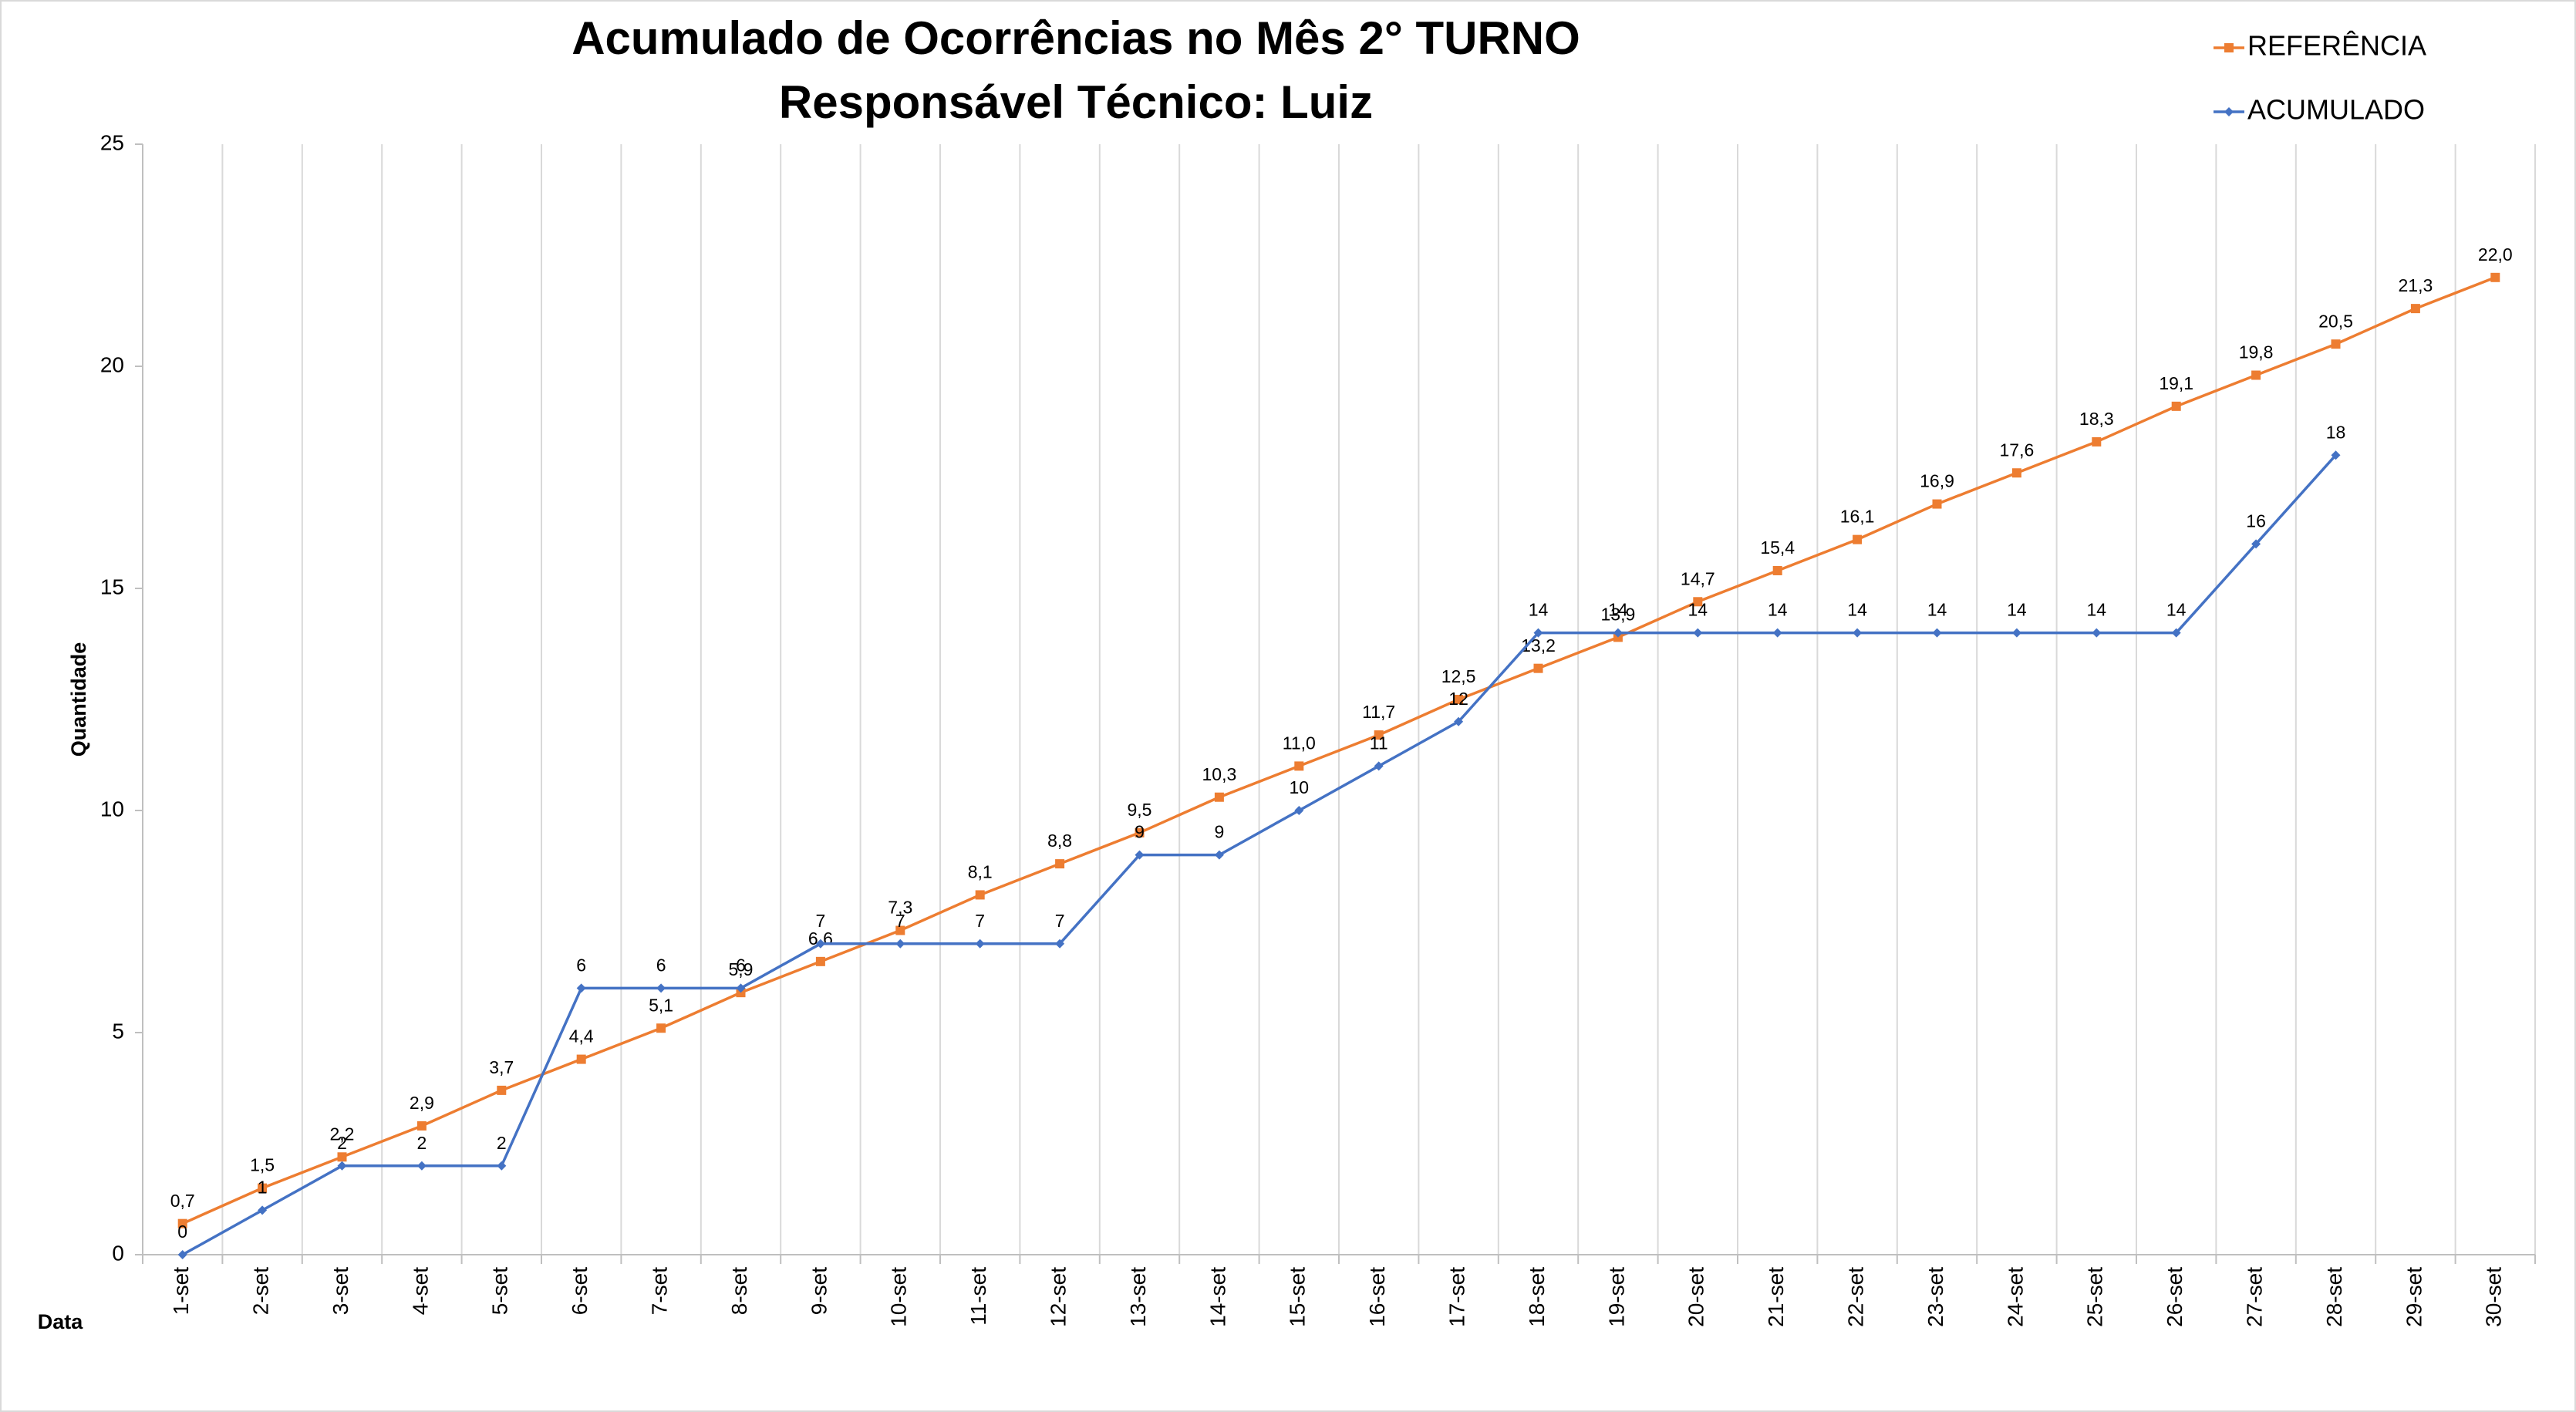 The width and height of the screenshot is (2576, 1412). What do you see at coordinates (581, 1036) in the screenshot?
I see `data-label: 4,4` at bounding box center [581, 1036].